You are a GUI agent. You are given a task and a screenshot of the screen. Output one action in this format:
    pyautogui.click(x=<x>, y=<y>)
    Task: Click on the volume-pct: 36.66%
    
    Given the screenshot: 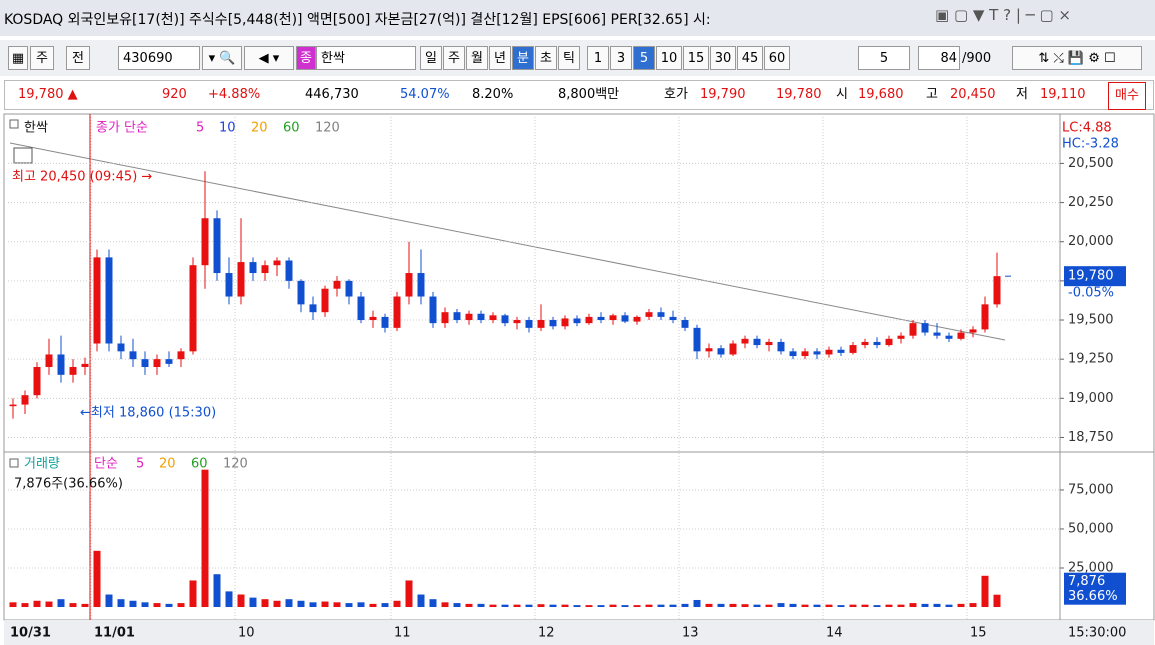 What is the action you would take?
    pyautogui.click(x=1093, y=596)
    